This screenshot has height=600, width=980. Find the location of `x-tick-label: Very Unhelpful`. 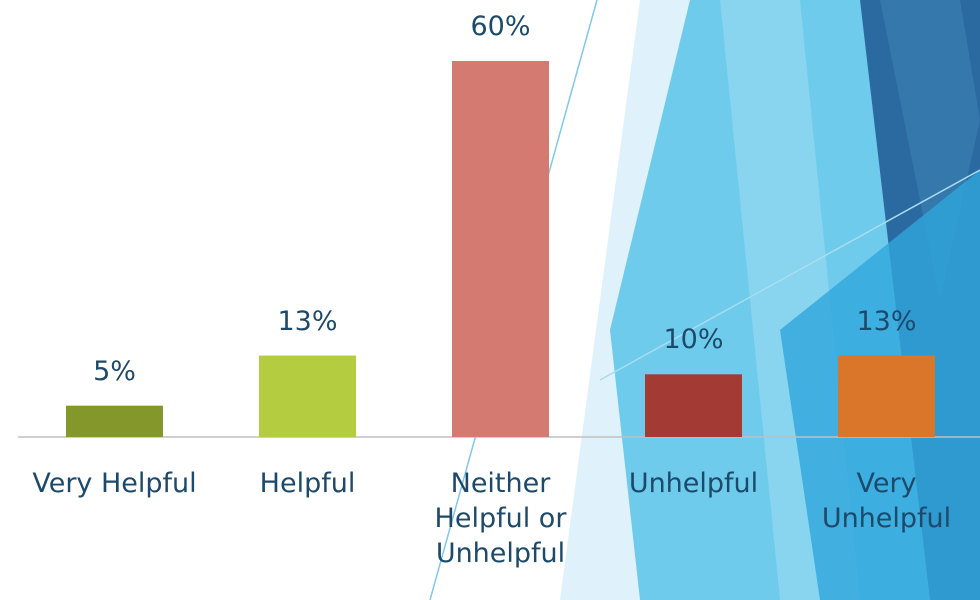

x-tick-label: Very Unhelpful is located at coordinates (886, 501).